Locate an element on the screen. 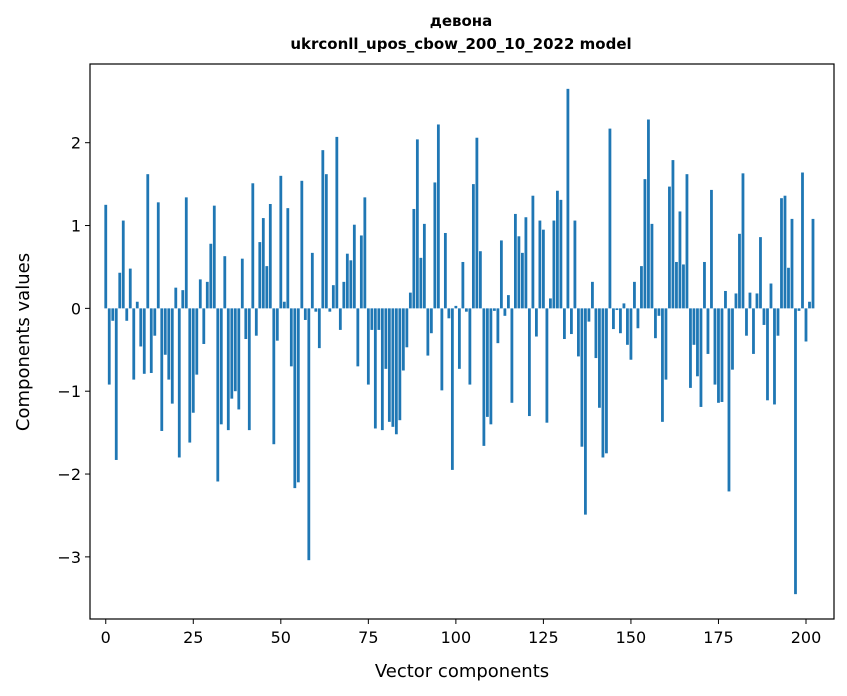  x-axis-label: Vector components is located at coordinates (462, 671).